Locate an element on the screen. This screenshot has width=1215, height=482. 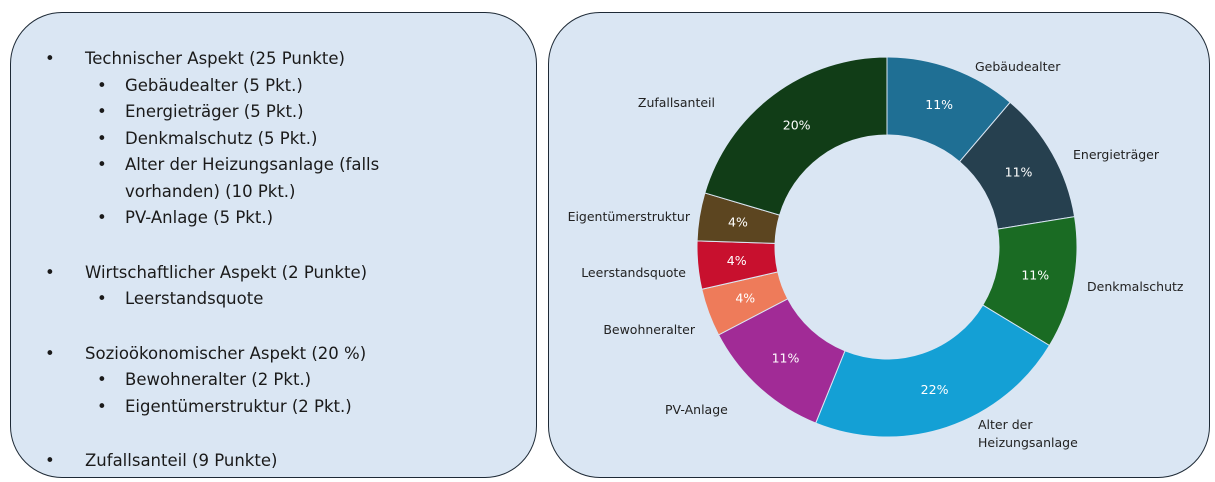
sub-item: Energieträger (5 Pkt.) is located at coordinates (218, 112).